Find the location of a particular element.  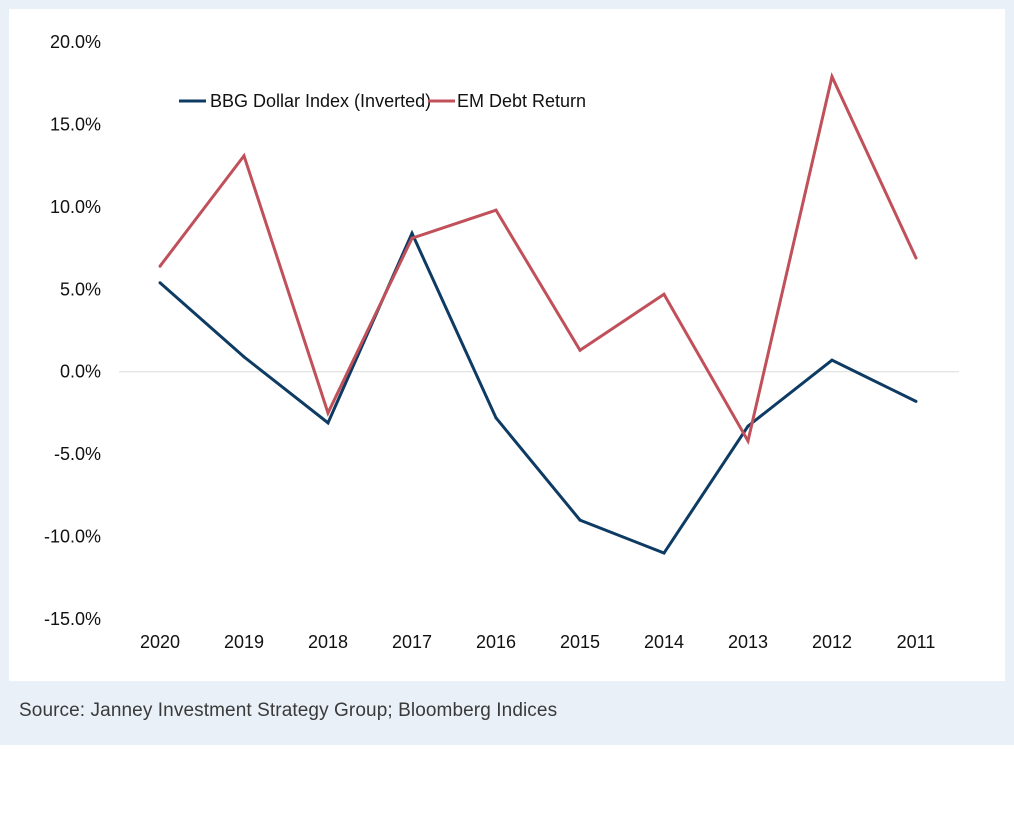

legend-label: BBG Dollar Index (Inverted) is located at coordinates (320, 101).